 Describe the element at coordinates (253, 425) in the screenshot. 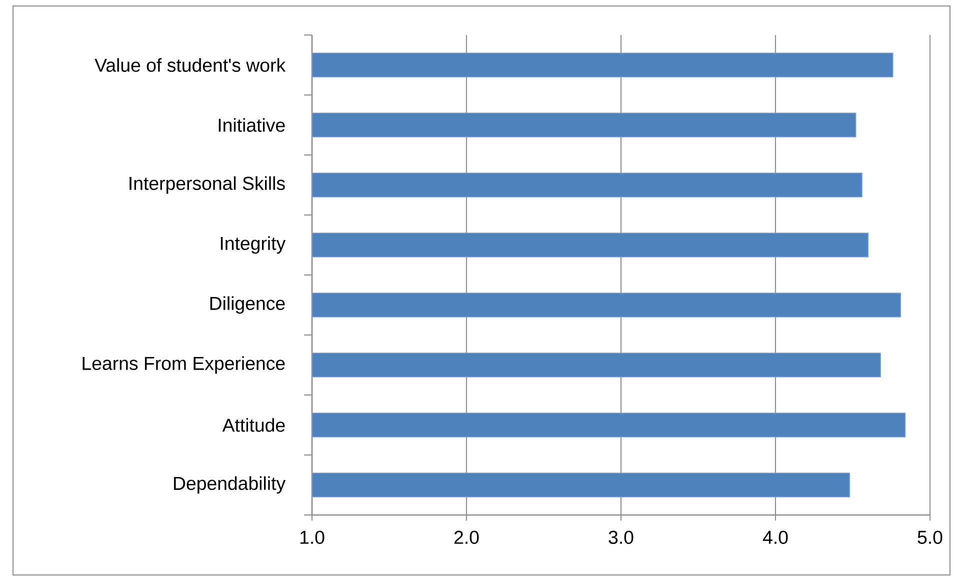

I see `y-tick-label: Attitude` at that location.